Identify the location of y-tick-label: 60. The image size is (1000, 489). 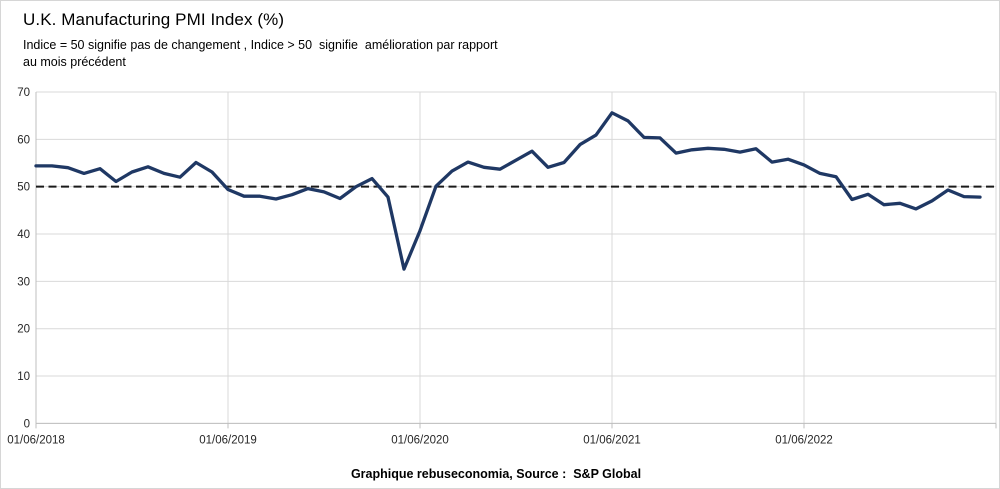
(23, 140).